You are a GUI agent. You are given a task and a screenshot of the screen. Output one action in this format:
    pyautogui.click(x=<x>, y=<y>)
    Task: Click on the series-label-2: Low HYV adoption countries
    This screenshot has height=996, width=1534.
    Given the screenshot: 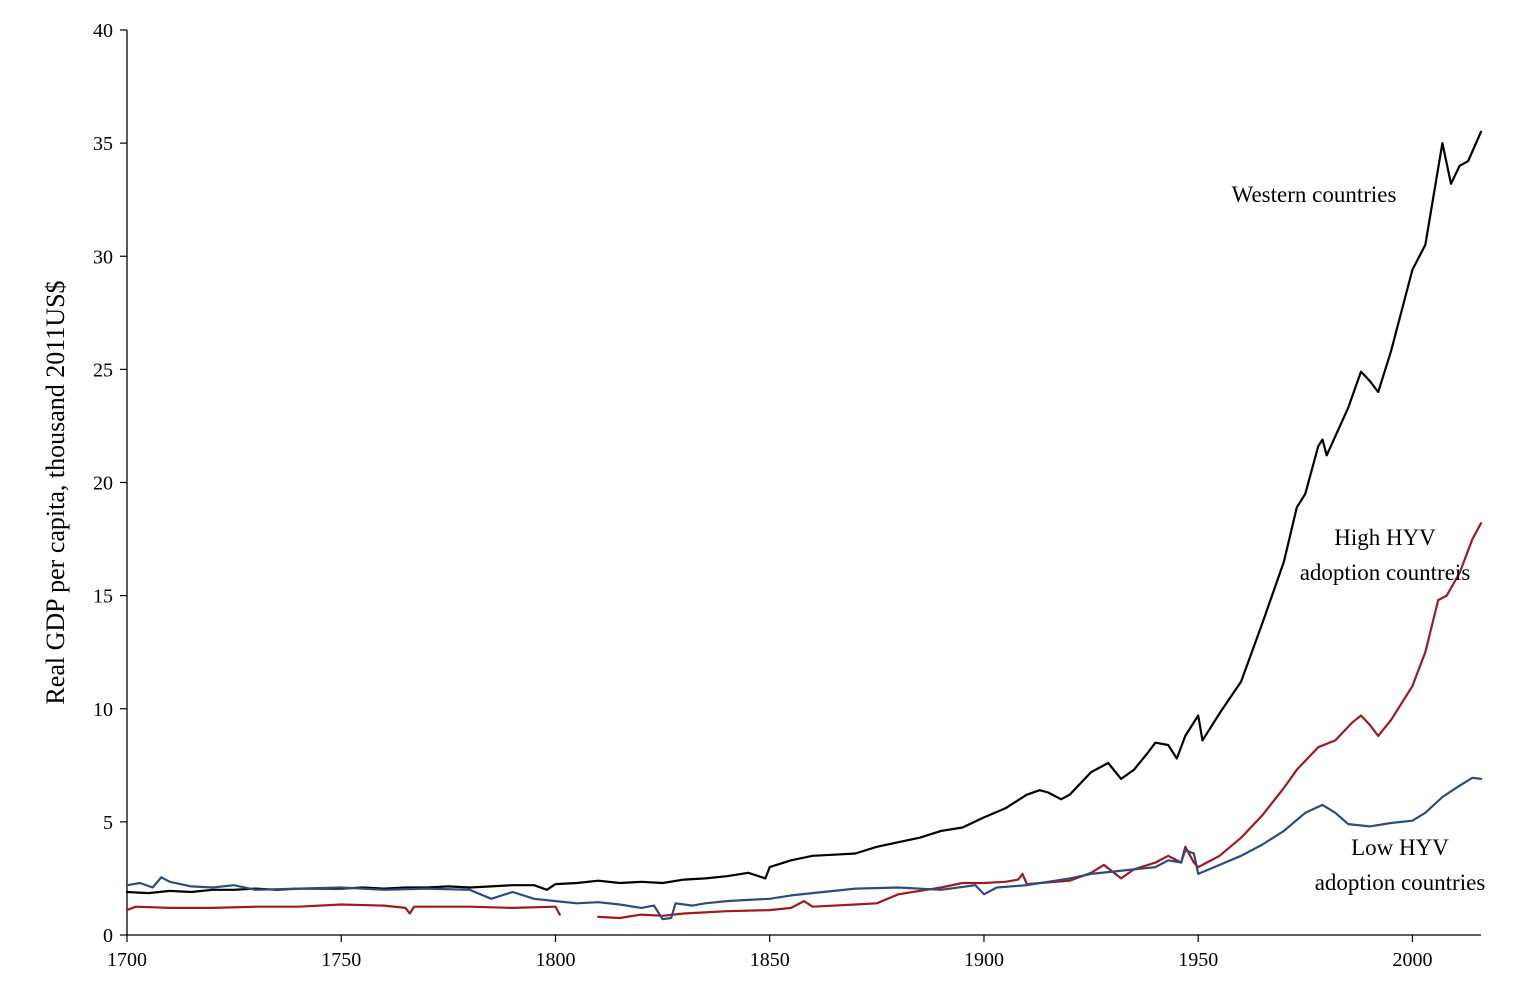 What is the action you would take?
    pyautogui.click(x=1400, y=865)
    